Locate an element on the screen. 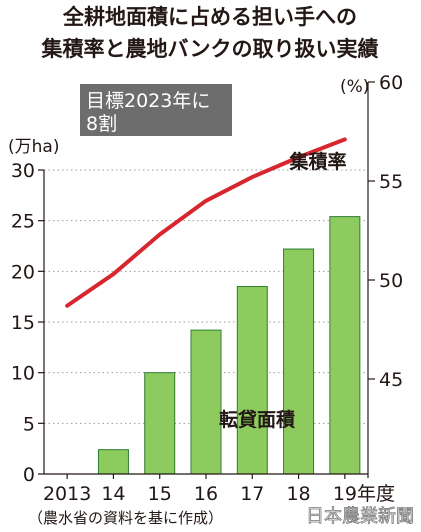  x-axis-label-1: 14 is located at coordinates (113, 494).